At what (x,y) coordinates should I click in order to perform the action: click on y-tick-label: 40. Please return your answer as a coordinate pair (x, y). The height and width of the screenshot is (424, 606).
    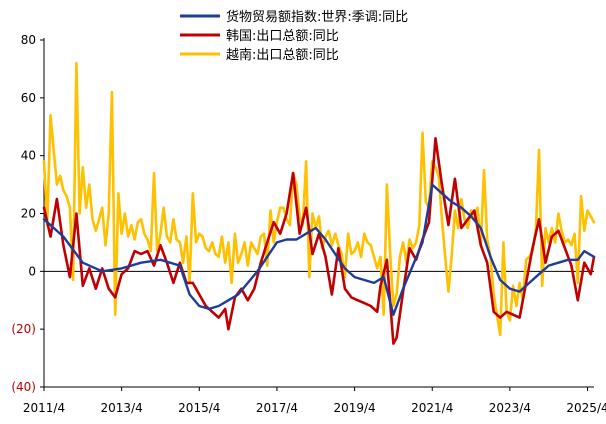
    Looking at the image, I should click on (28, 156).